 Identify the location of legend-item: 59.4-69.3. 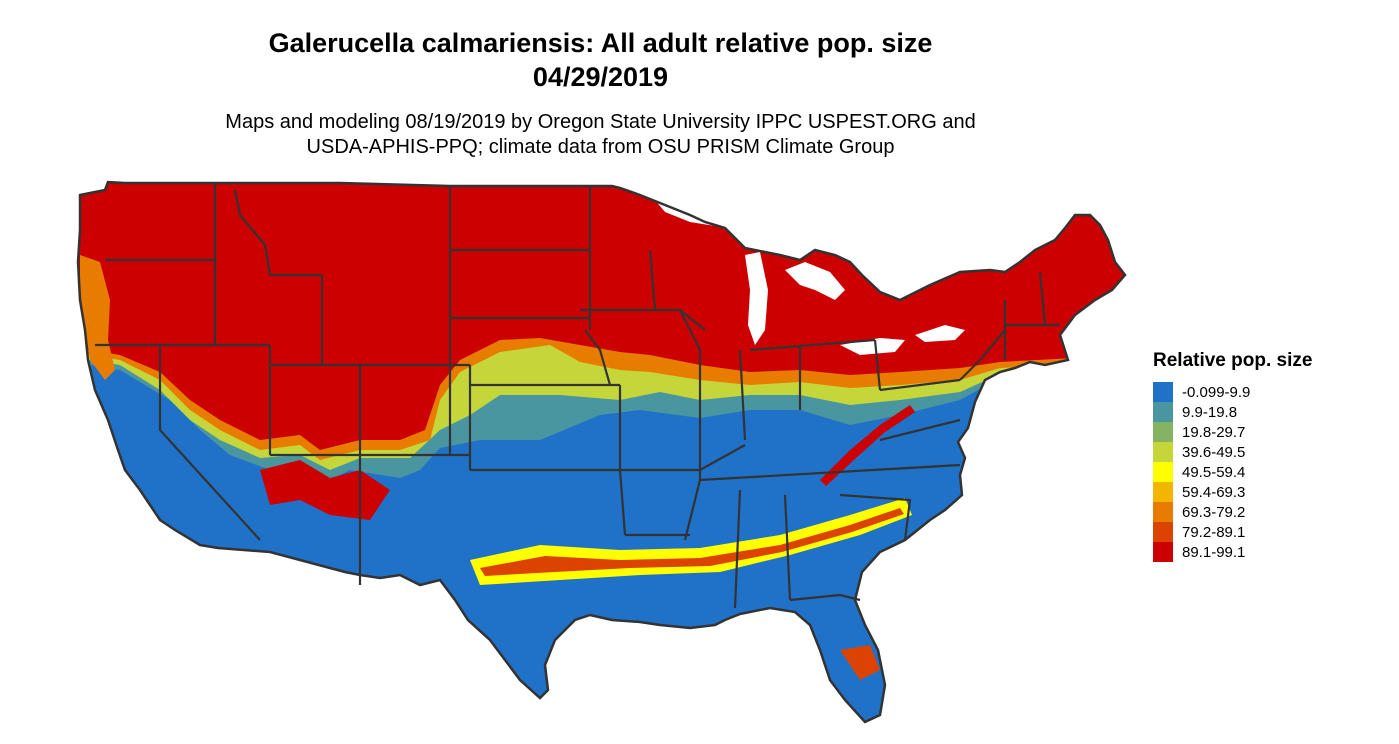
(1232, 492).